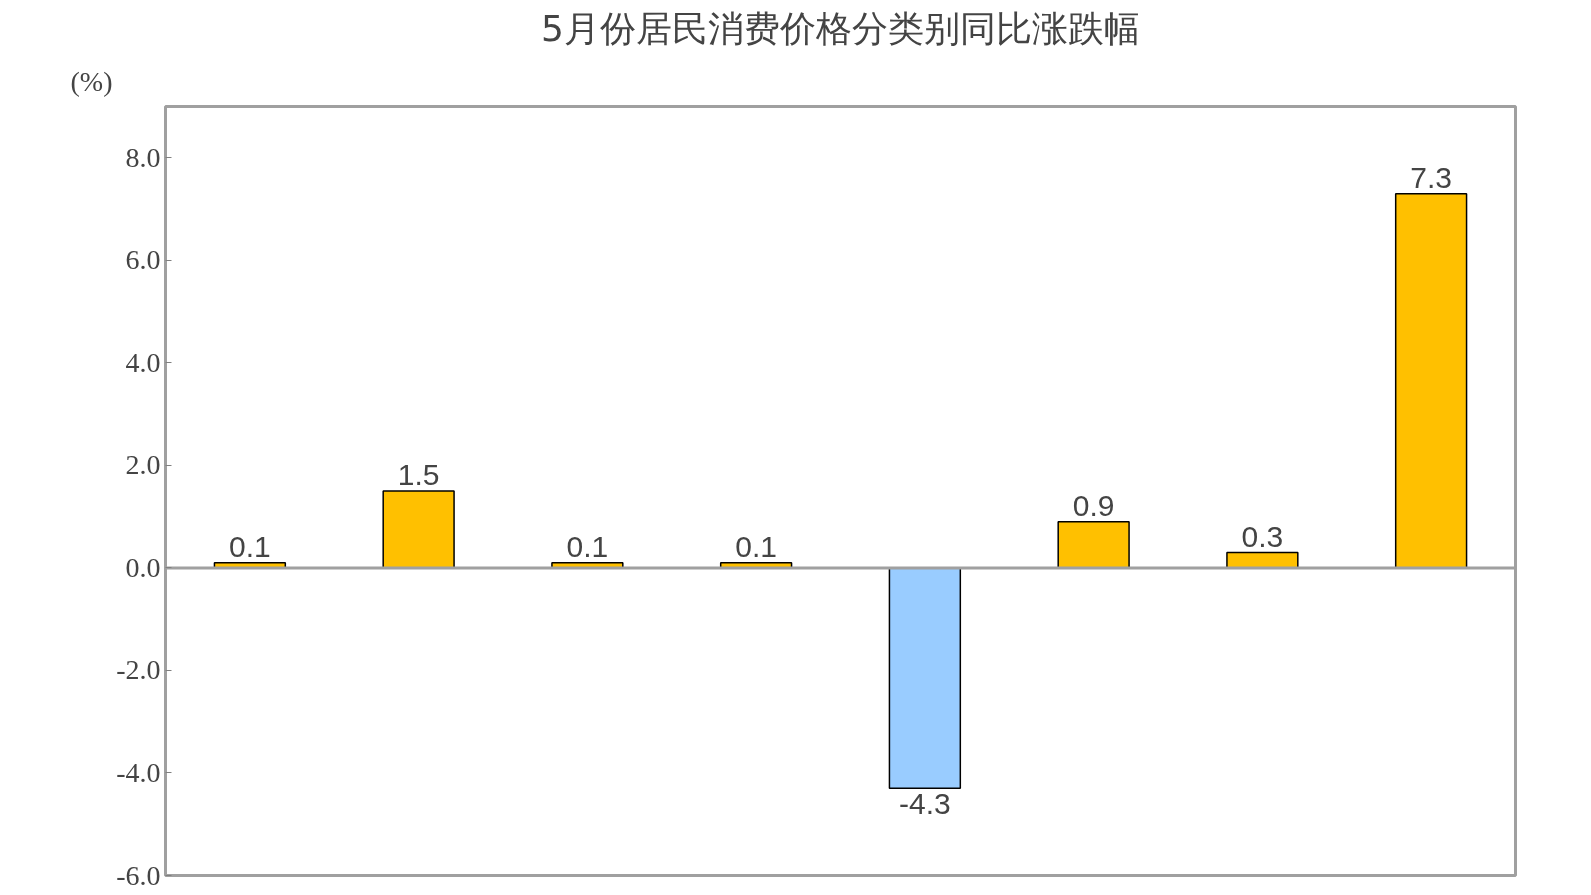  Describe the element at coordinates (138, 670) in the screenshot. I see `y-tick-label: -2.0` at that location.